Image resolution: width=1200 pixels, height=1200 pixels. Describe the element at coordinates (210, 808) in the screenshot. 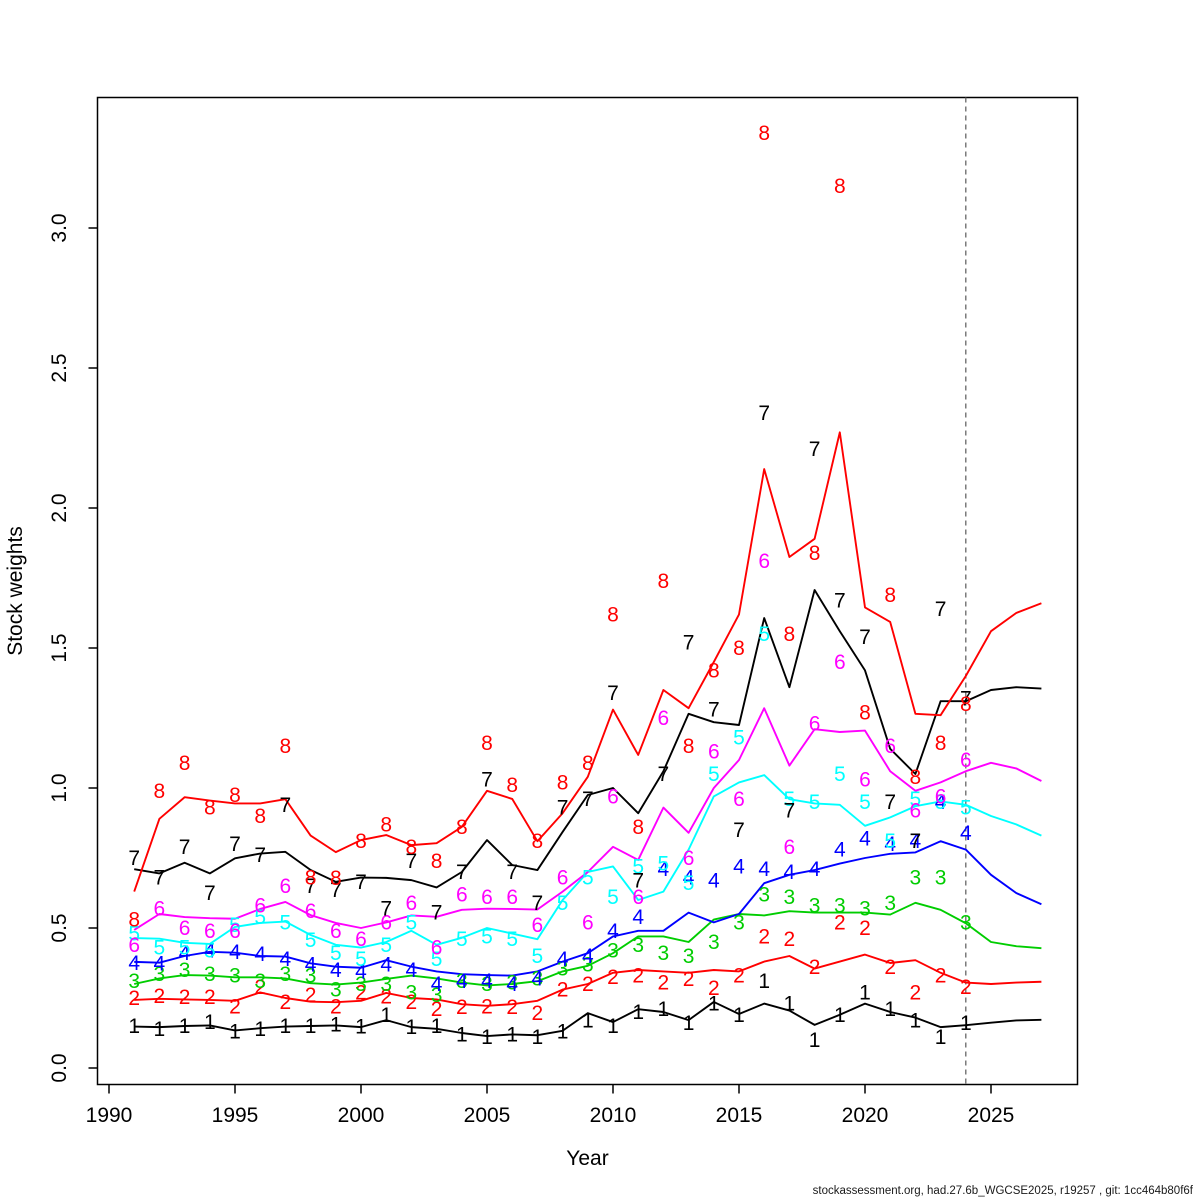

I see `obs-age-8-1994: 8` at that location.